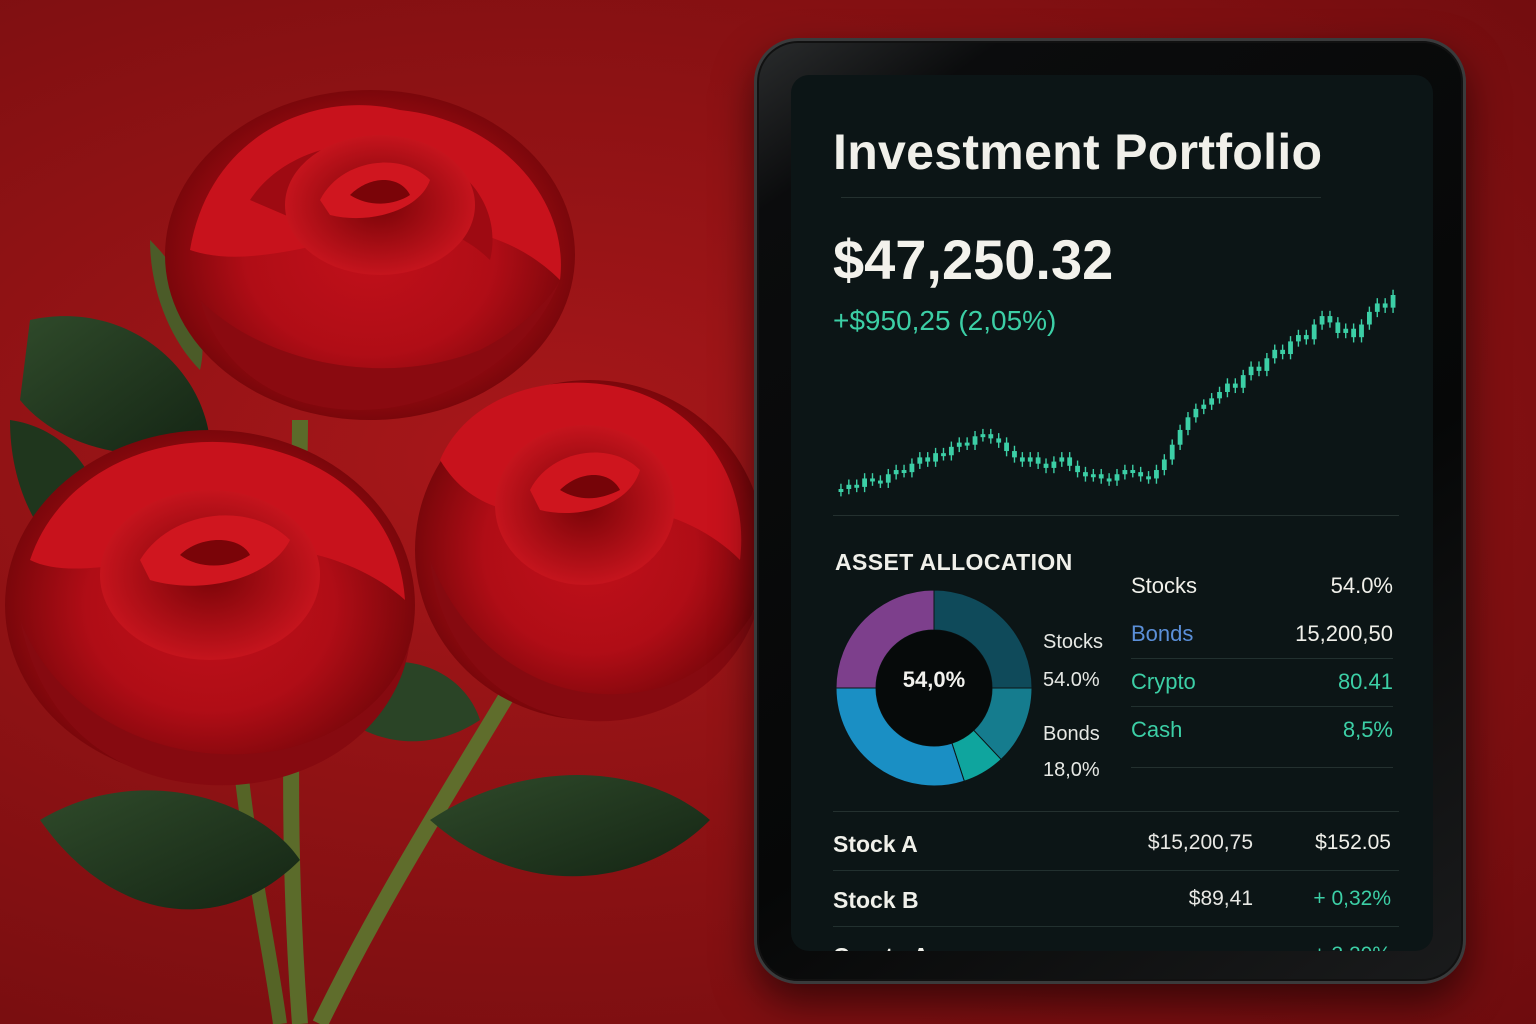 Image resolution: width=1536 pixels, height=1024 pixels. I want to click on allocation-value: 8,5%, so click(1367, 729).